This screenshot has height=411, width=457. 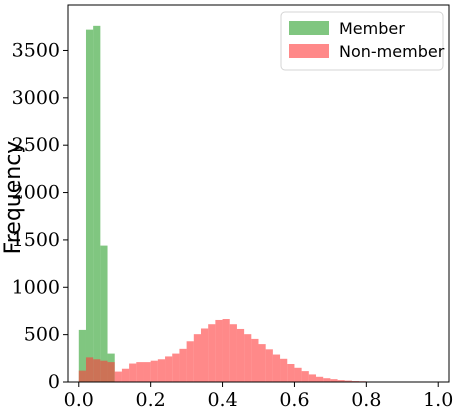 I want to click on y-tick-label: 2000, so click(x=36, y=193).